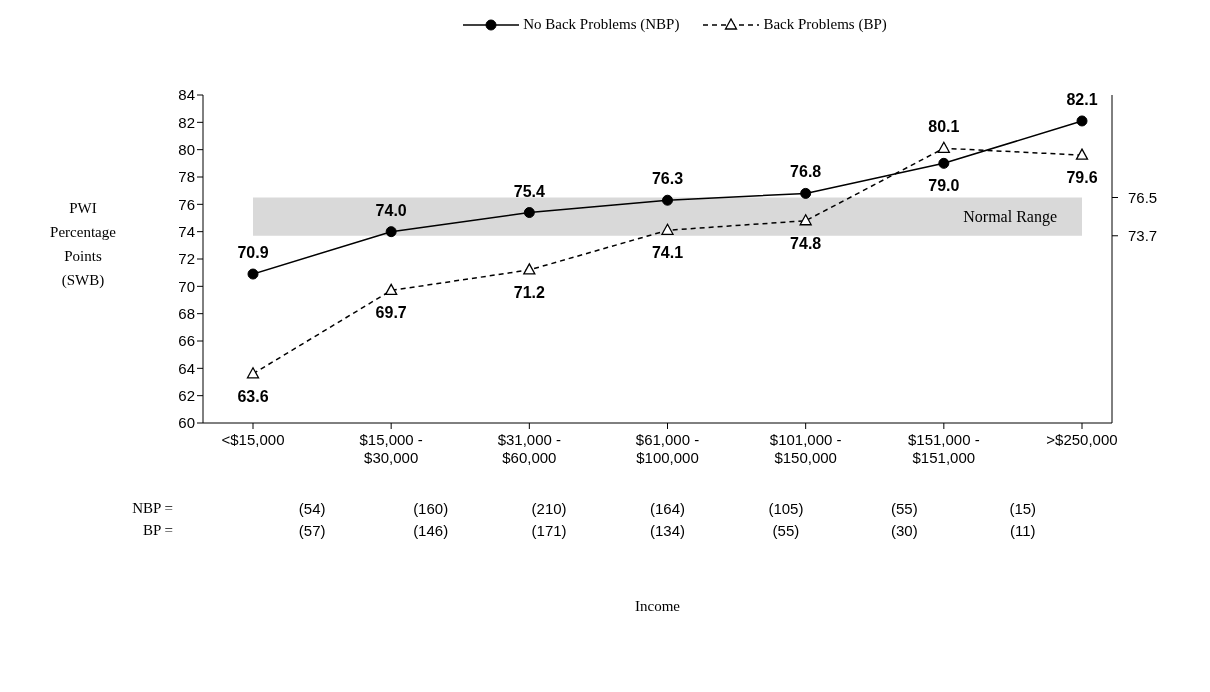  What do you see at coordinates (1023, 530) in the screenshot?
I see `text: (11)` at bounding box center [1023, 530].